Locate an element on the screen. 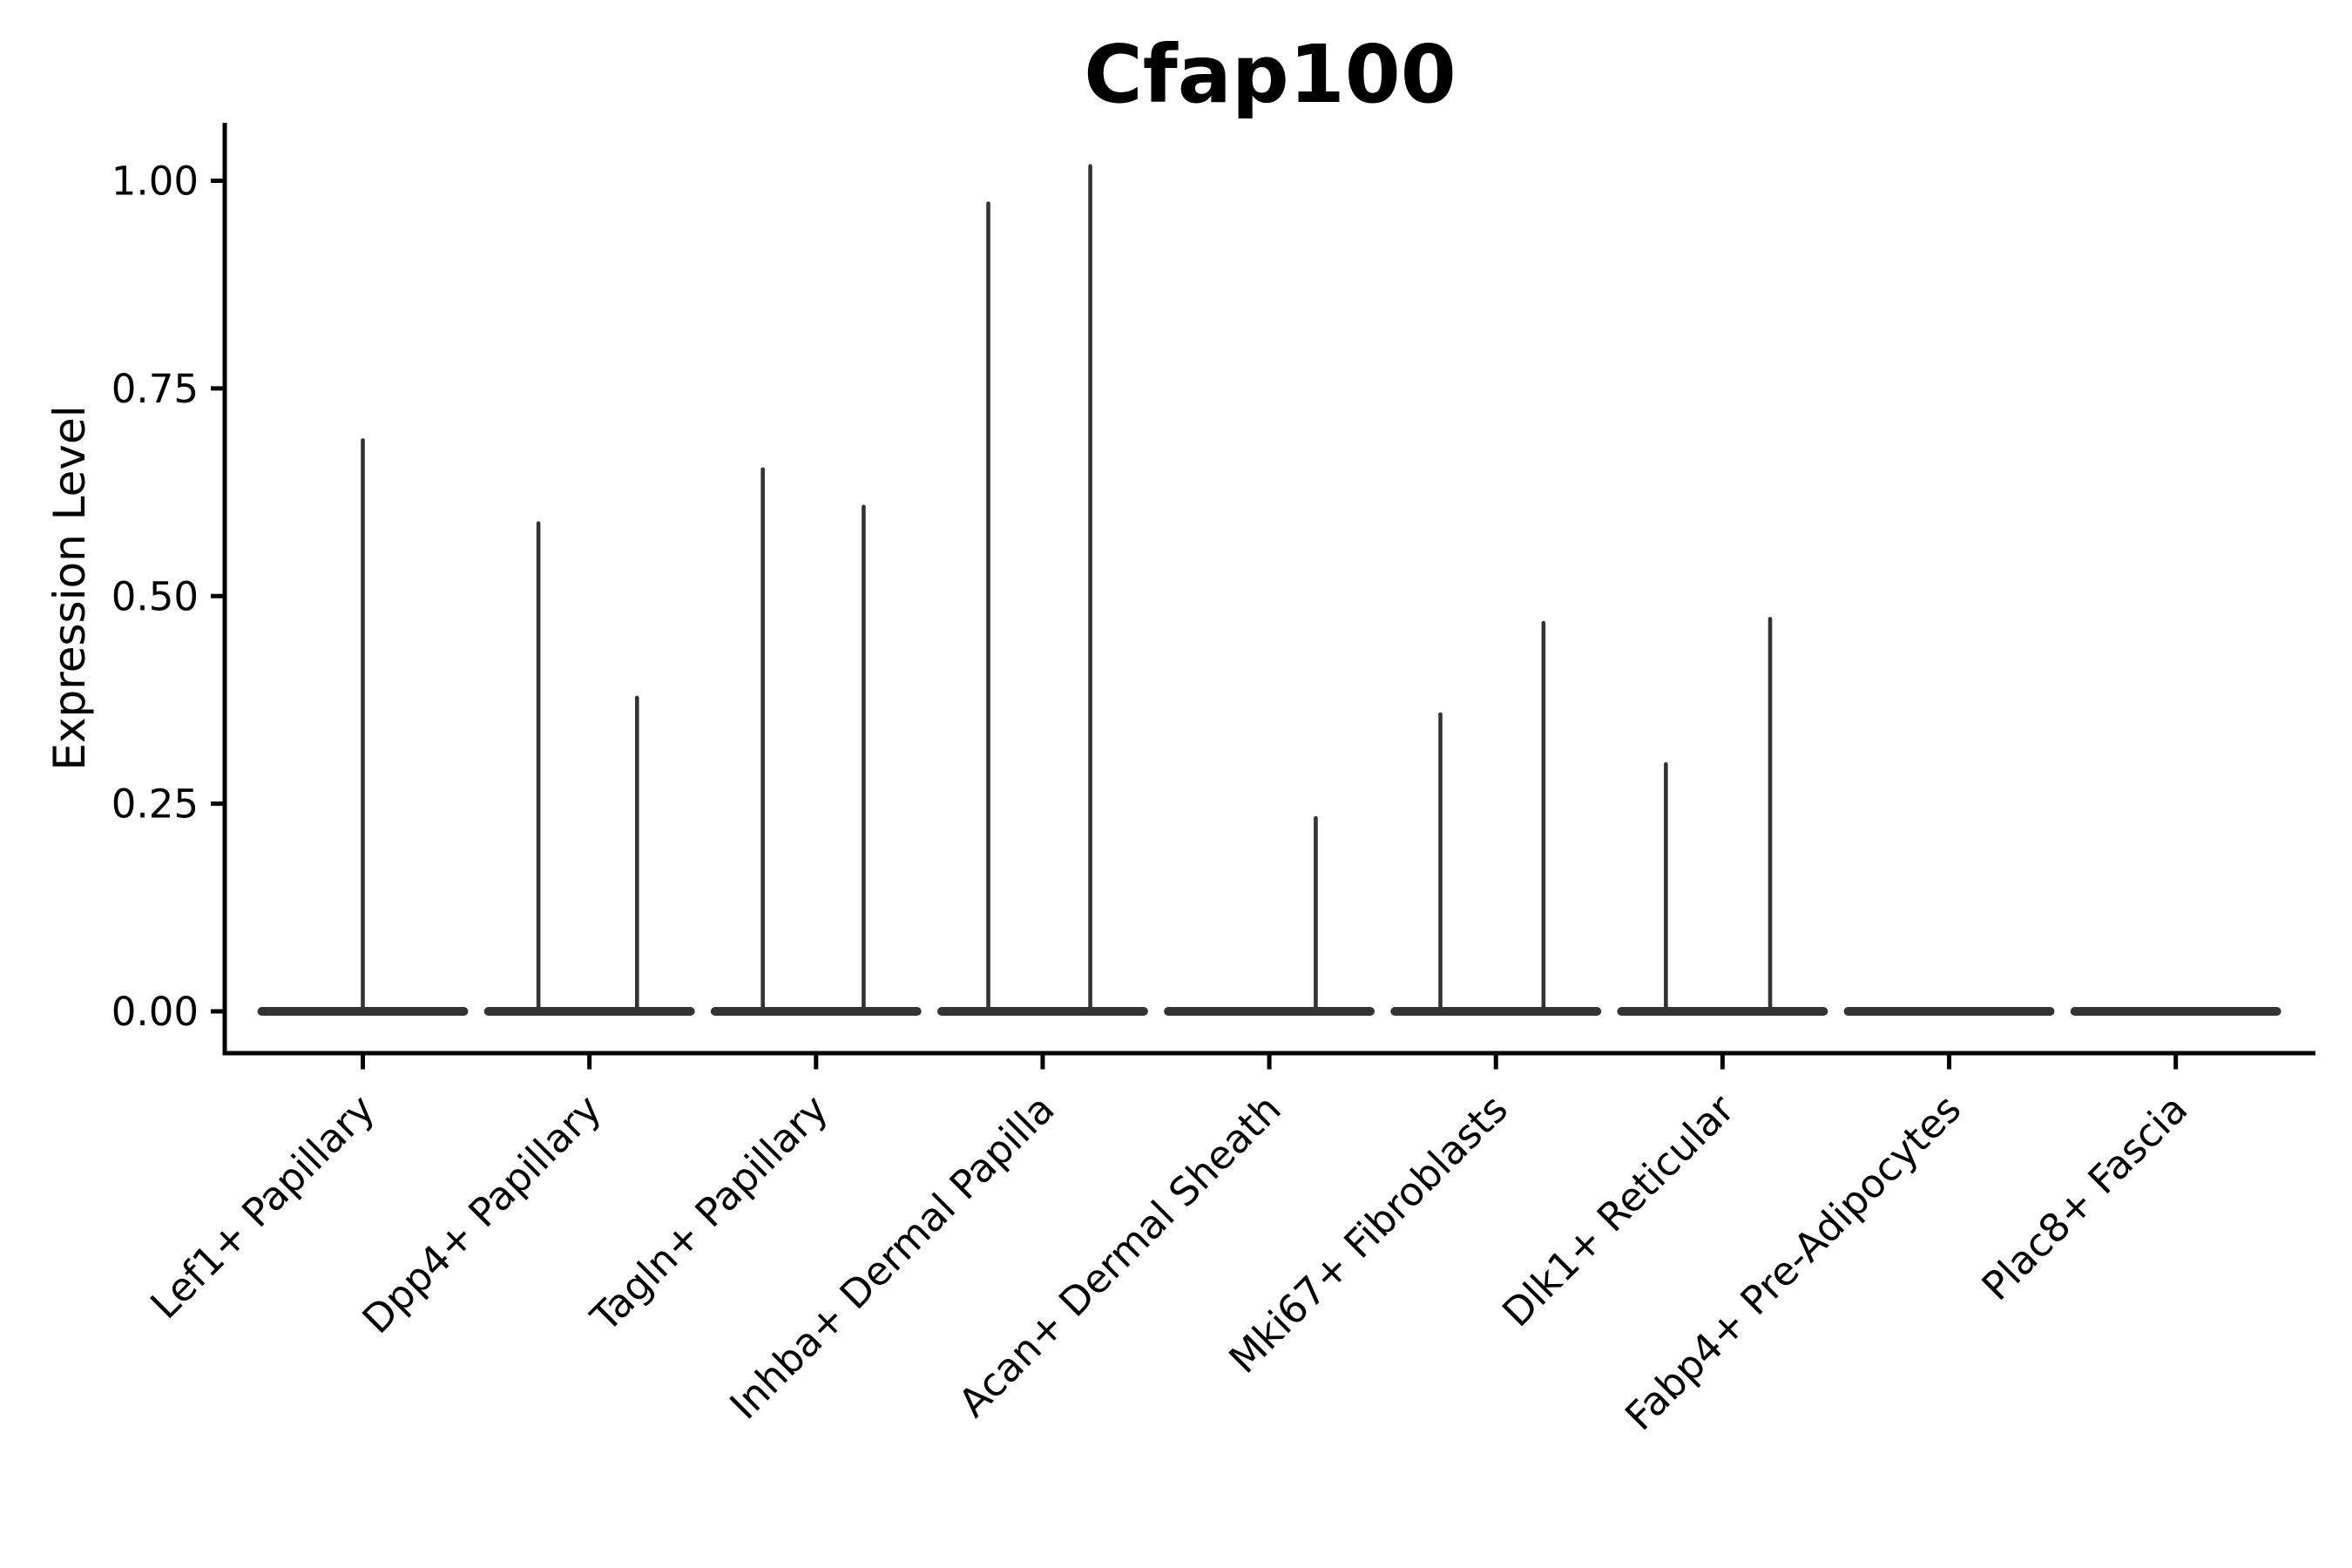  y-tick-label: 0.50 is located at coordinates (155, 596).